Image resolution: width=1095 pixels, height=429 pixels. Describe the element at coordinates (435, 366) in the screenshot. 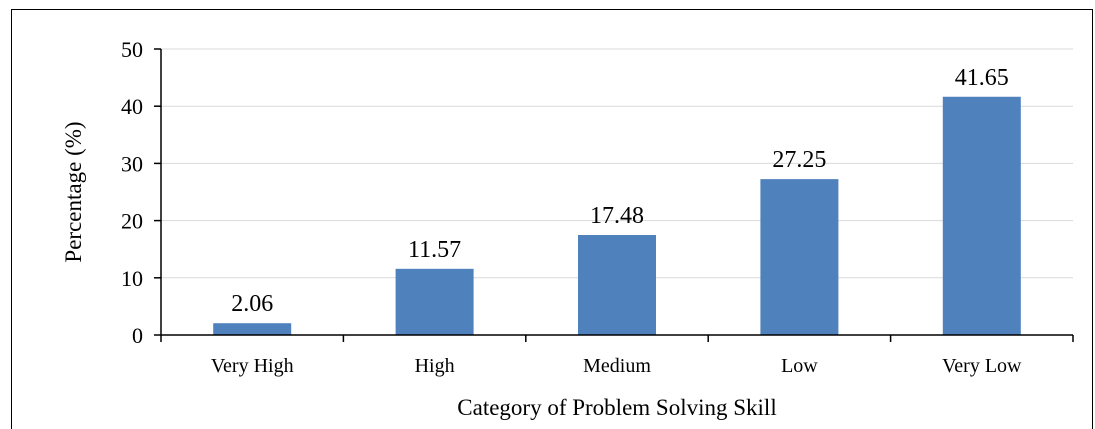

I see `x-tick-label: High` at that location.